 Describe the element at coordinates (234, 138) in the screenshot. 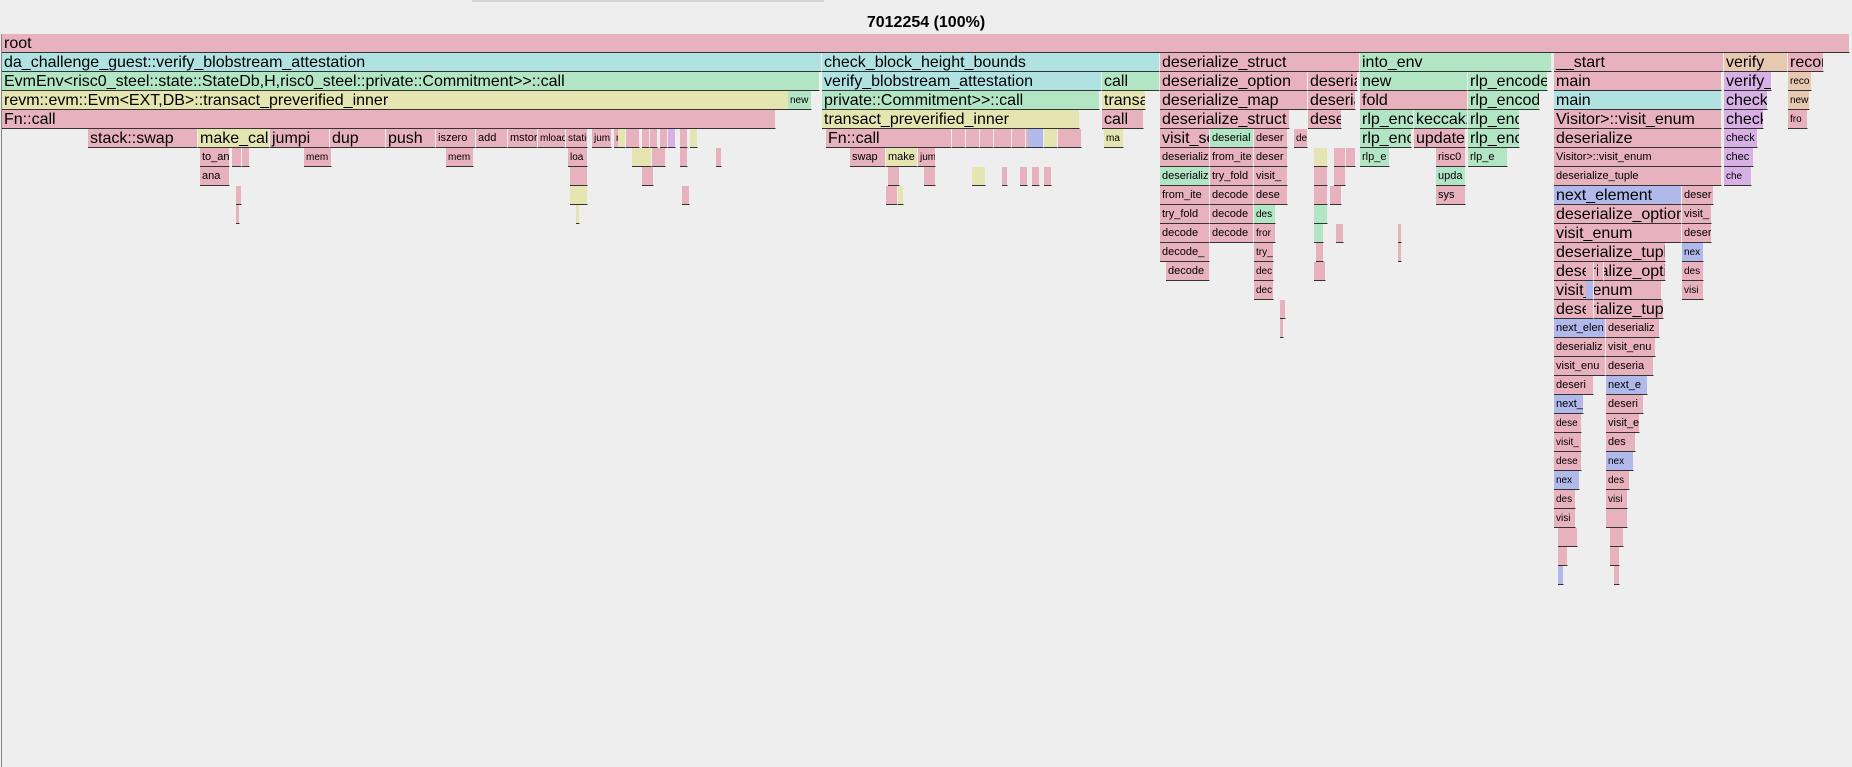

I see `frame-make-call-fra: make_call_fra` at that location.